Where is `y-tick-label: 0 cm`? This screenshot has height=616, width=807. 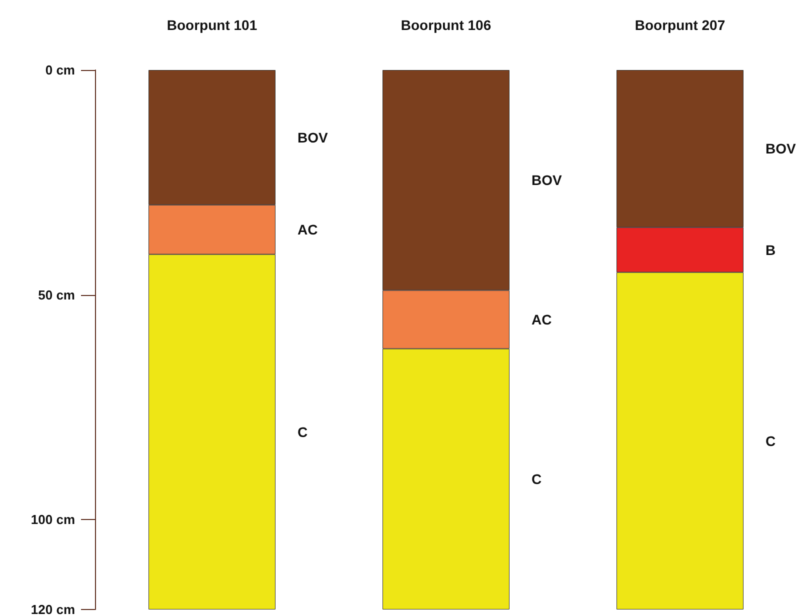
y-tick-label: 0 cm is located at coordinates (60, 70).